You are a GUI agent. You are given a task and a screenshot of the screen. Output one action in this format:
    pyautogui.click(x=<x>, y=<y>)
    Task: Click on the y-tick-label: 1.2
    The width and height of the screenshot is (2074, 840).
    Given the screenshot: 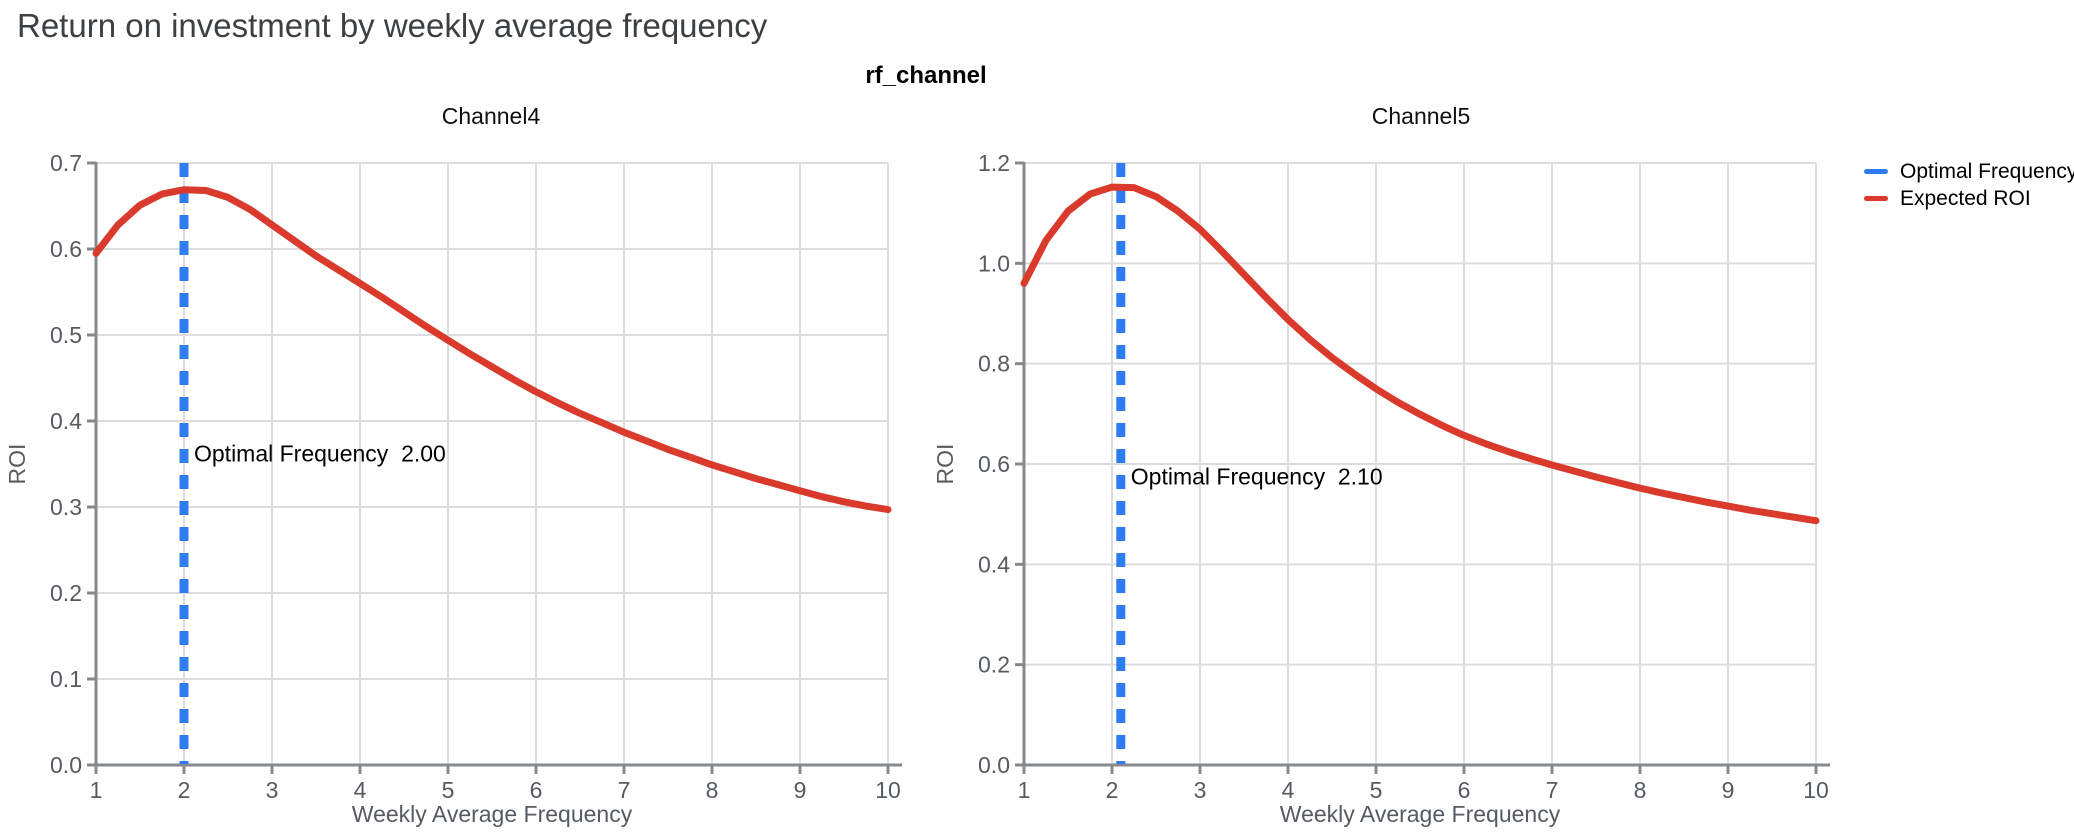 What is the action you would take?
    pyautogui.click(x=994, y=163)
    